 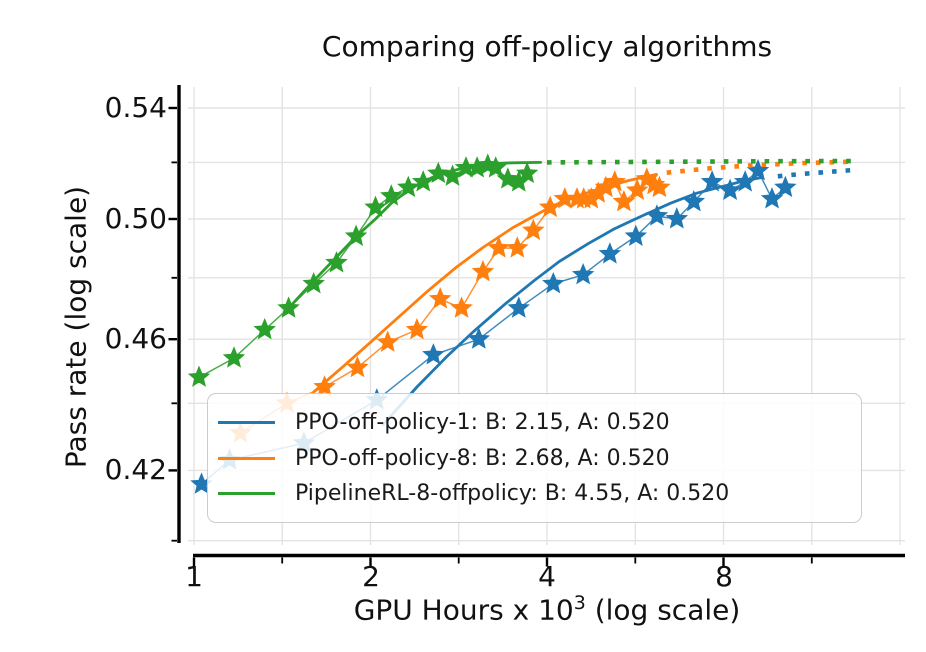 What do you see at coordinates (194, 576) in the screenshot?
I see `x-tick-label: 1` at bounding box center [194, 576].